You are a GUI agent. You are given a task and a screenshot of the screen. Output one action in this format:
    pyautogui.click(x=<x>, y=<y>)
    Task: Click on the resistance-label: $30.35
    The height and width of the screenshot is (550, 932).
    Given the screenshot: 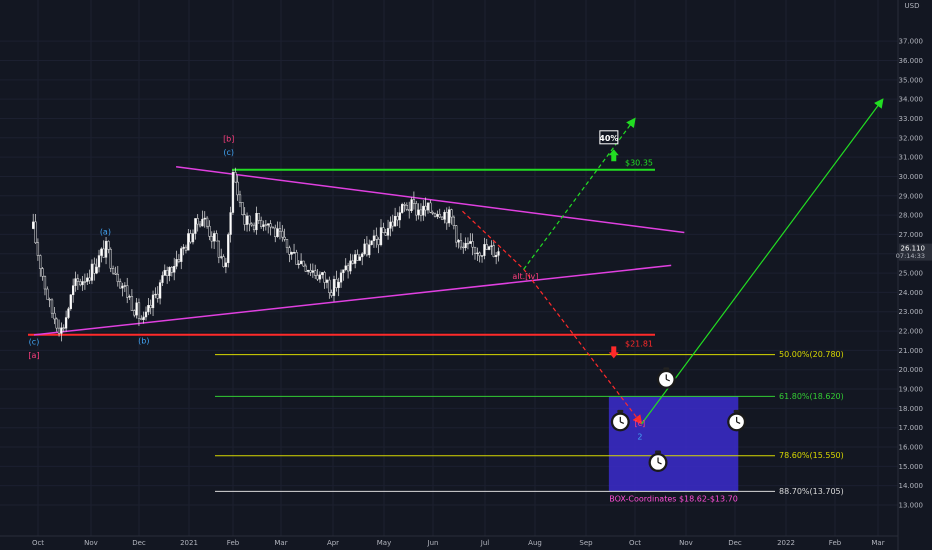 What is the action you would take?
    pyautogui.click(x=639, y=163)
    